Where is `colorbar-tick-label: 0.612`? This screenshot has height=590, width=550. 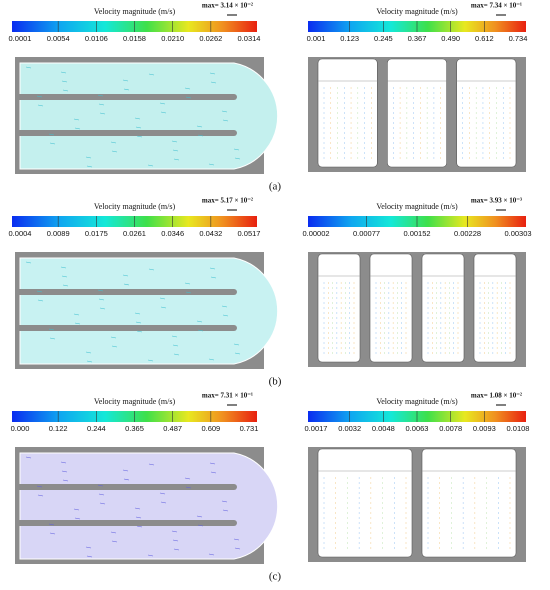
colorbar-tick-label: 0.612 is located at coordinates (484, 38).